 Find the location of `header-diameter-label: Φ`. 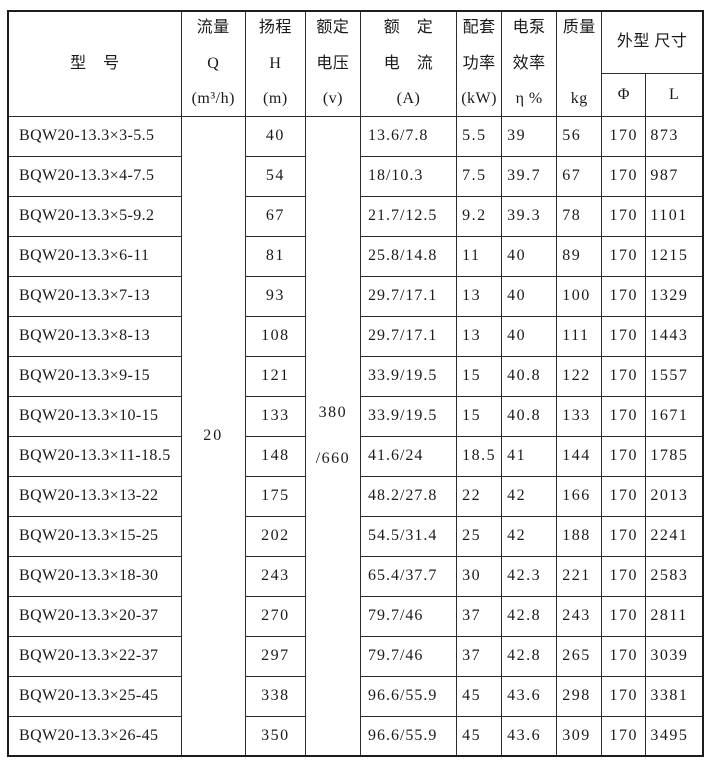

header-diameter-label: Φ is located at coordinates (623, 94).